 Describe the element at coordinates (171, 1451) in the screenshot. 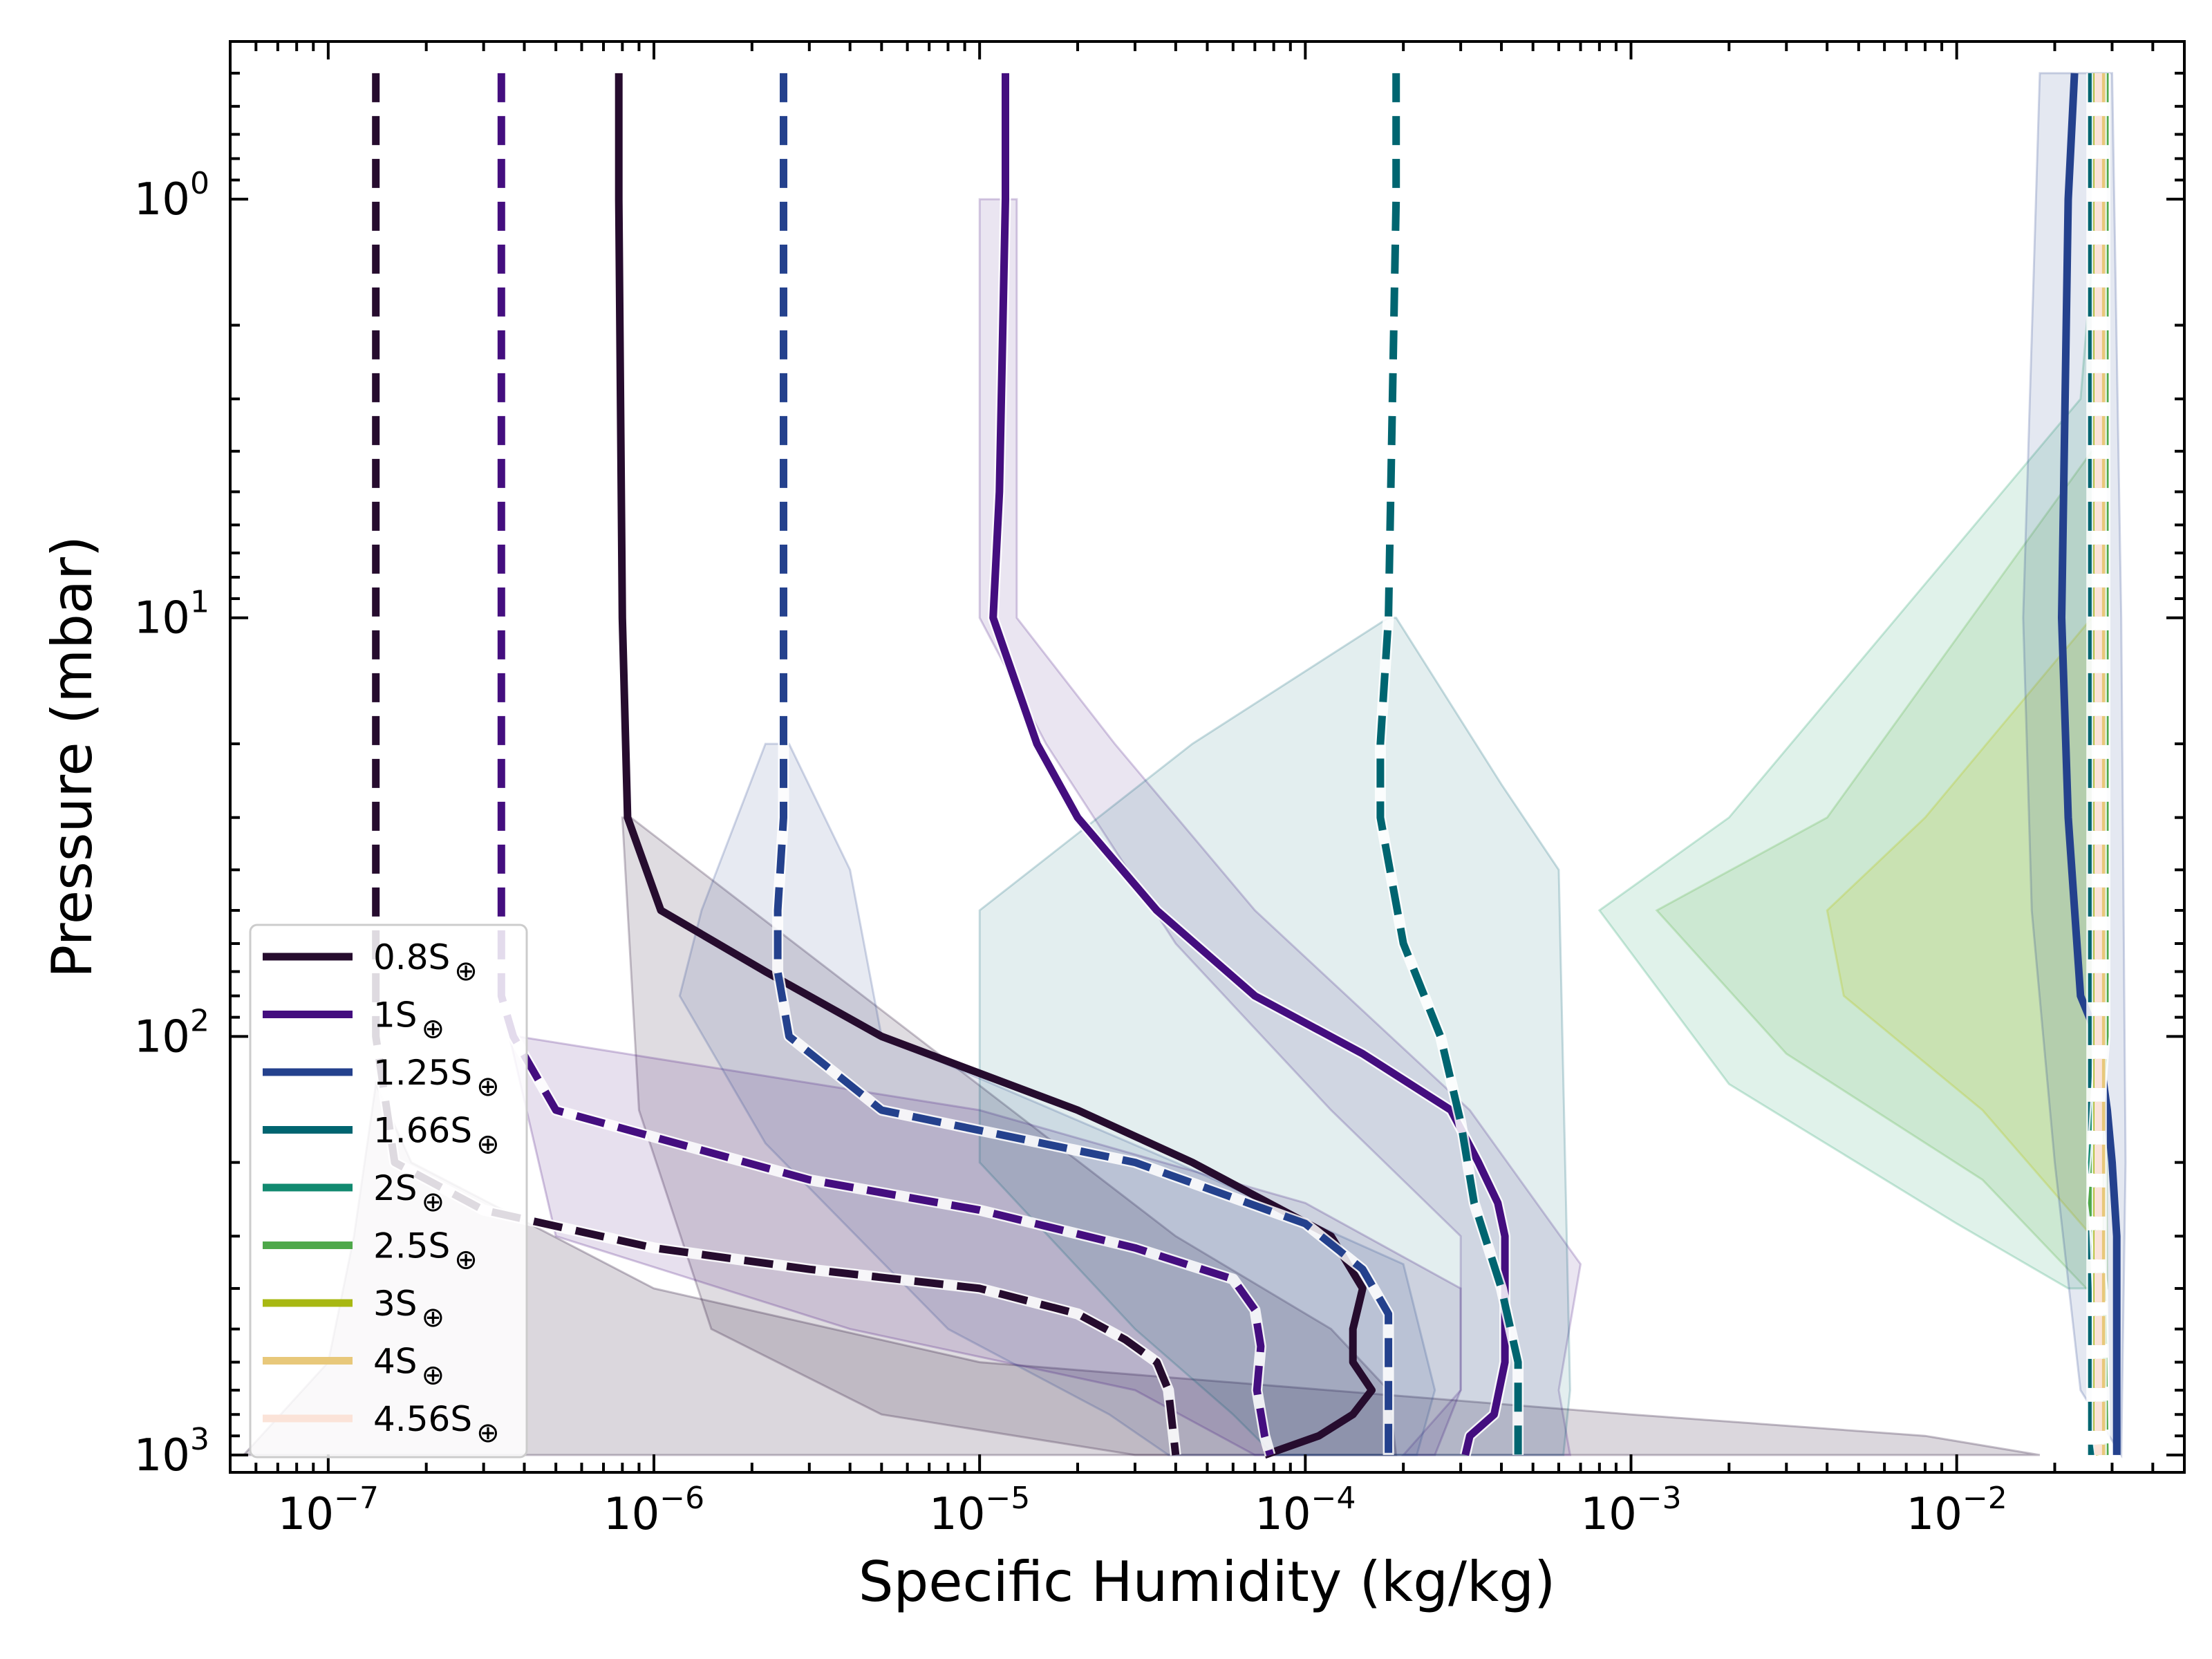

I see `y-tick-label: 10³` at that location.